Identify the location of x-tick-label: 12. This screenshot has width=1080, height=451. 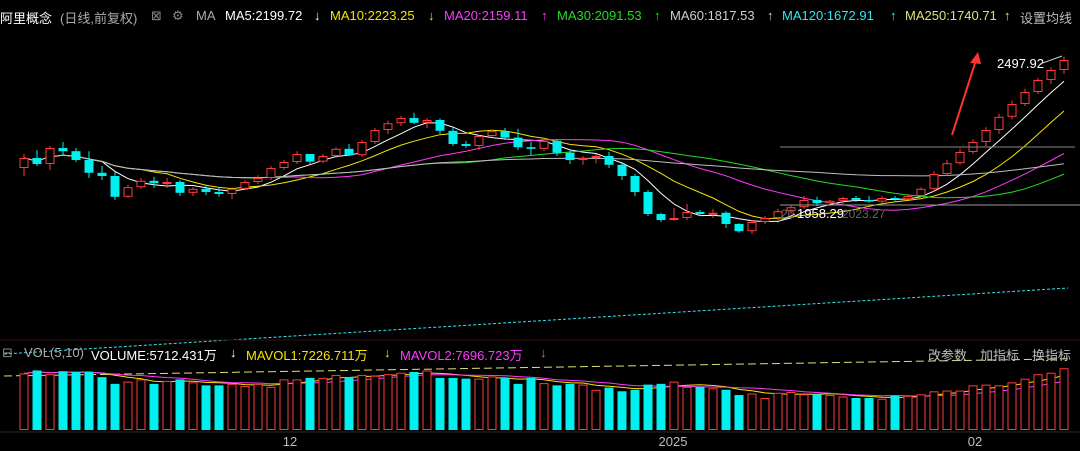
(290, 441).